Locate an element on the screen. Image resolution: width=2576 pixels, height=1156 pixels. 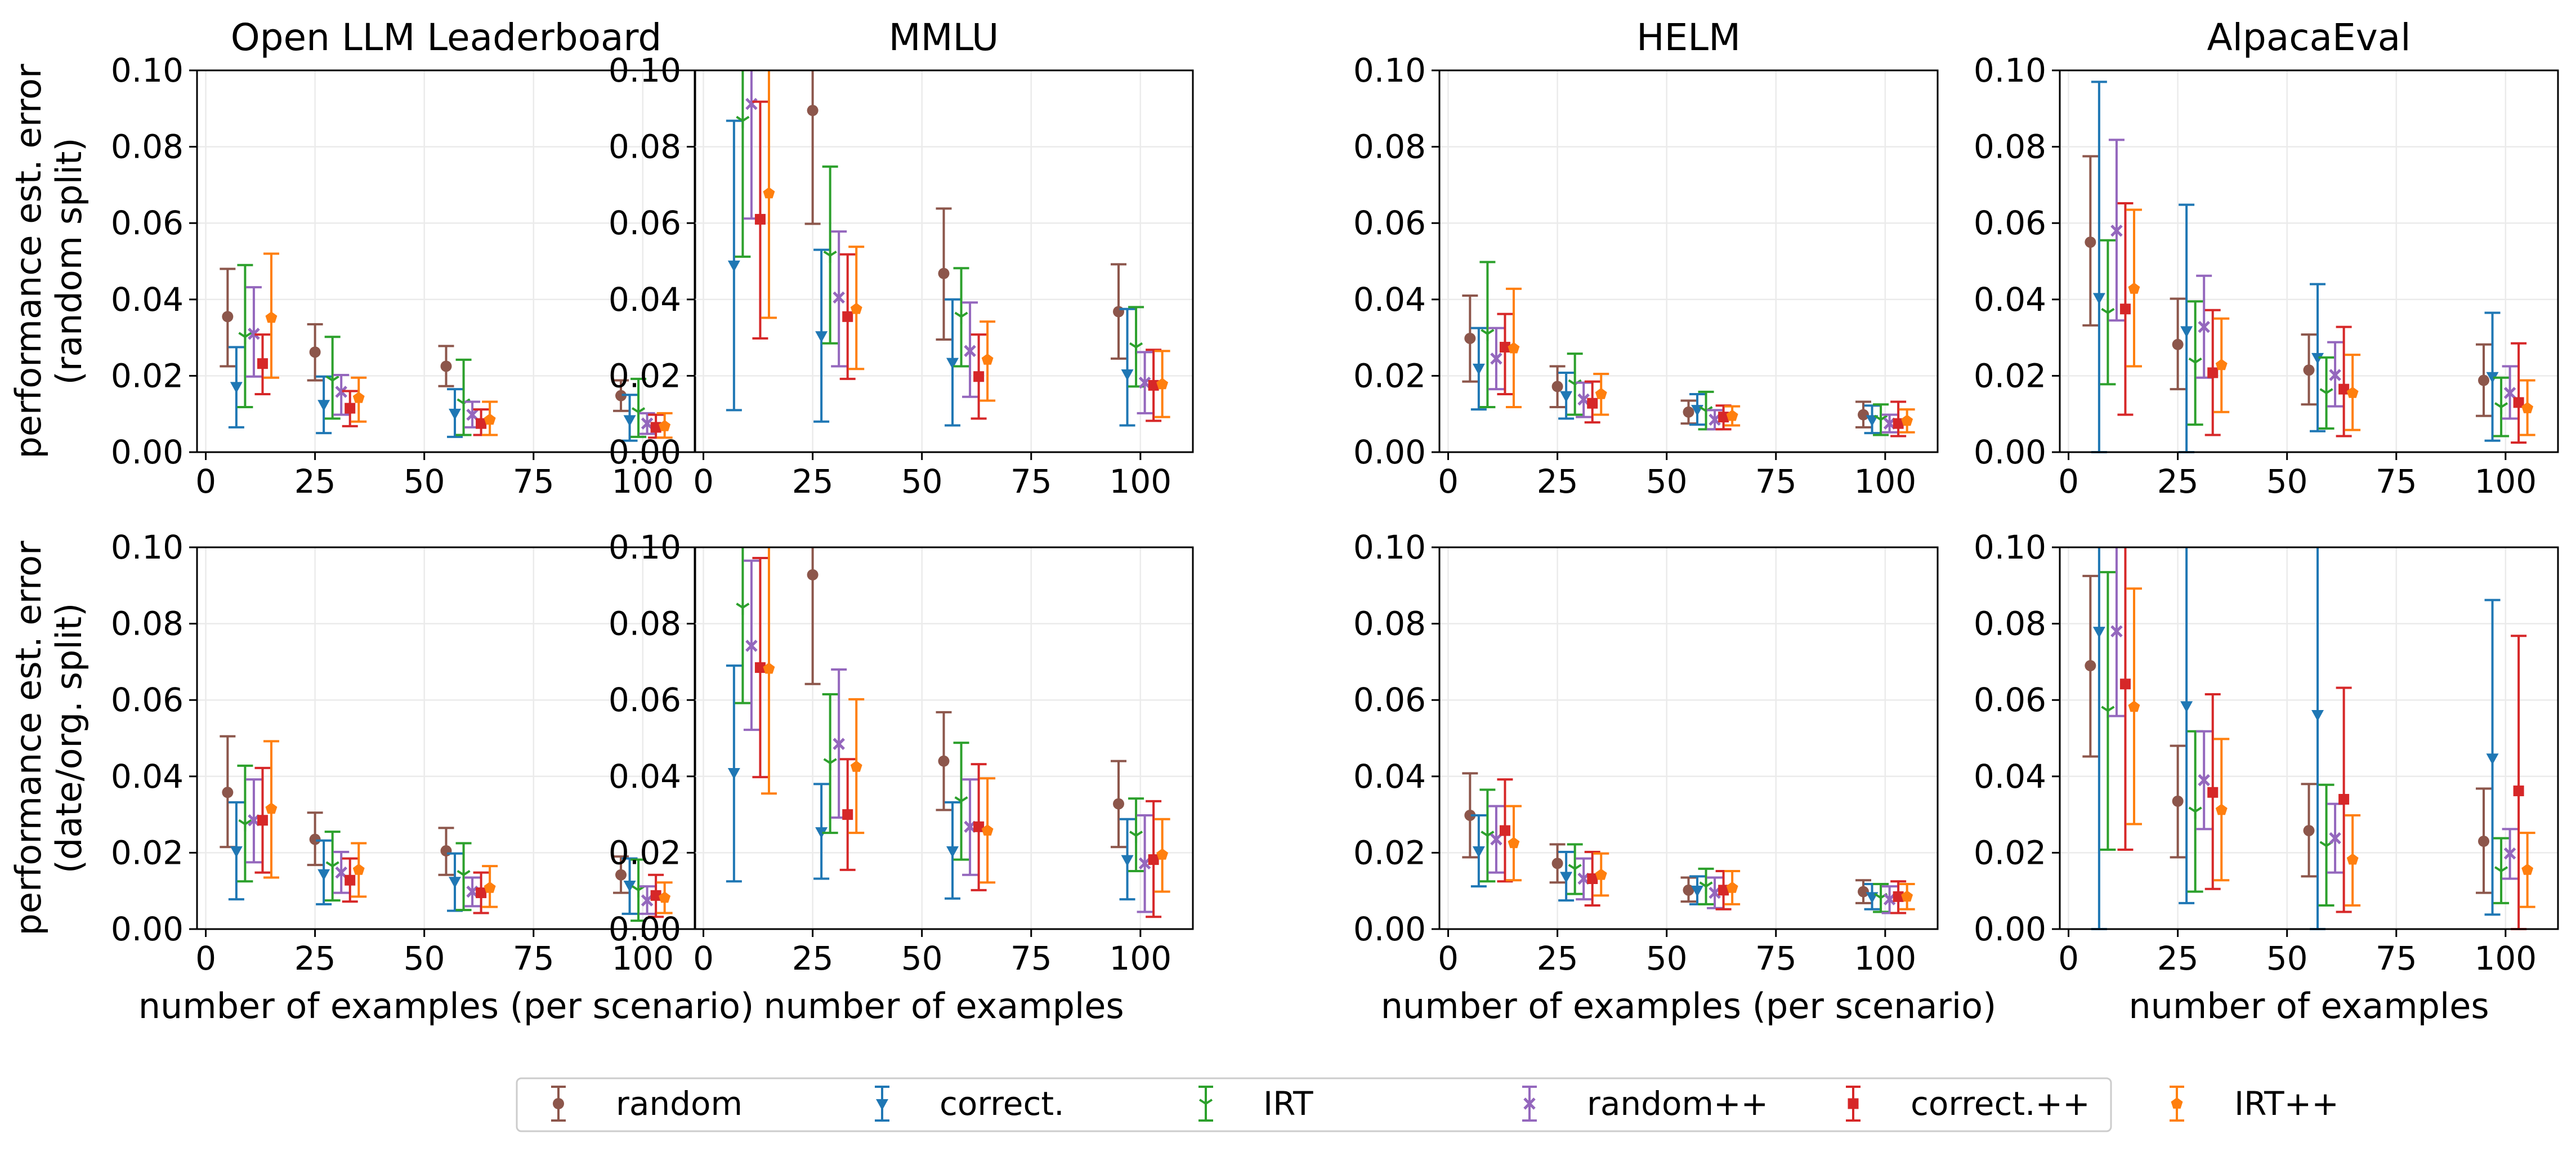
legend-item-irt-: IRT++ is located at coordinates (2254, 1103).